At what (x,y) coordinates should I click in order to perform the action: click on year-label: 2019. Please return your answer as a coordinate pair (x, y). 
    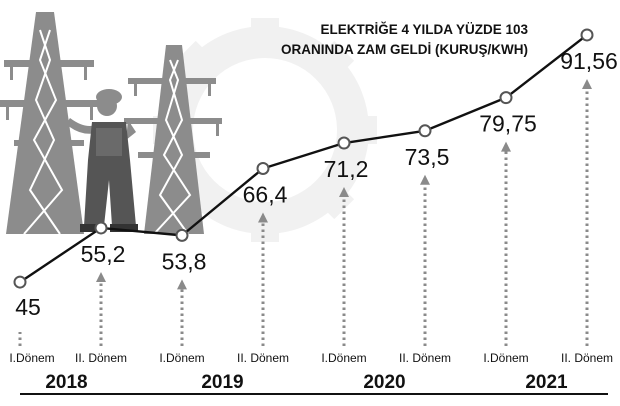
    Looking at the image, I should click on (222, 382).